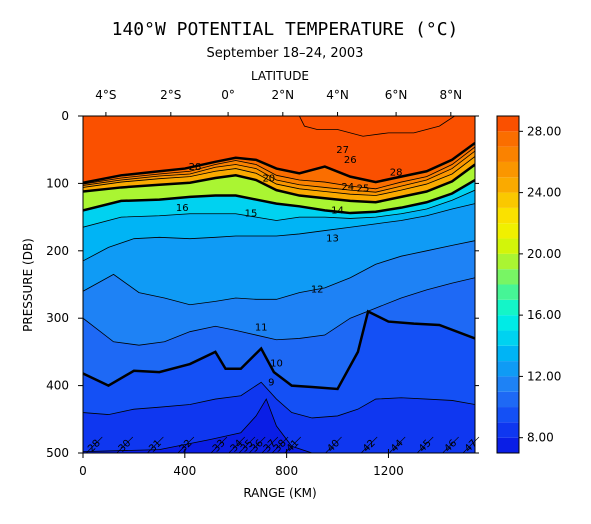  What do you see at coordinates (105, 95) in the screenshot?
I see `top-tick-label: 4°S` at bounding box center [105, 95].